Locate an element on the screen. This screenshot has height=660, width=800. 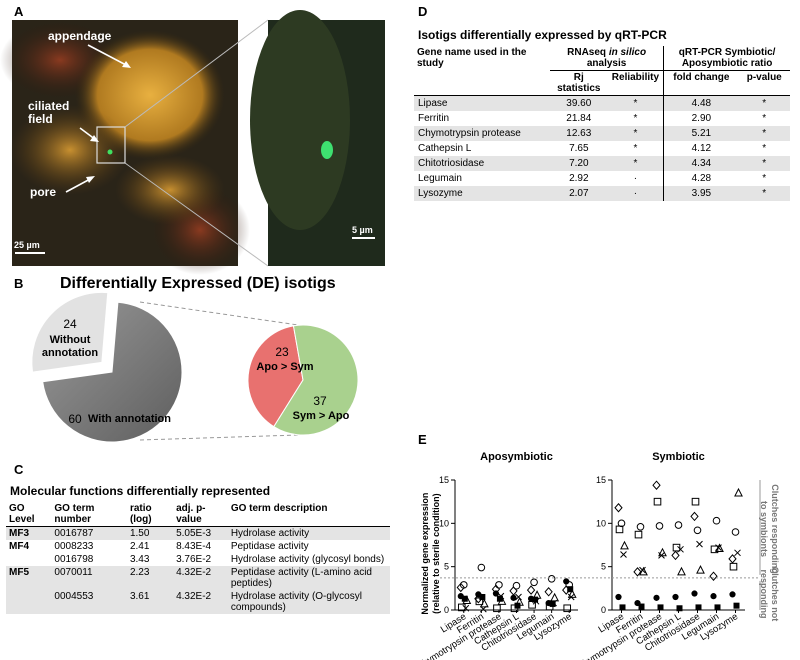
table-cell: 0016787 is located at coordinates (89, 533).